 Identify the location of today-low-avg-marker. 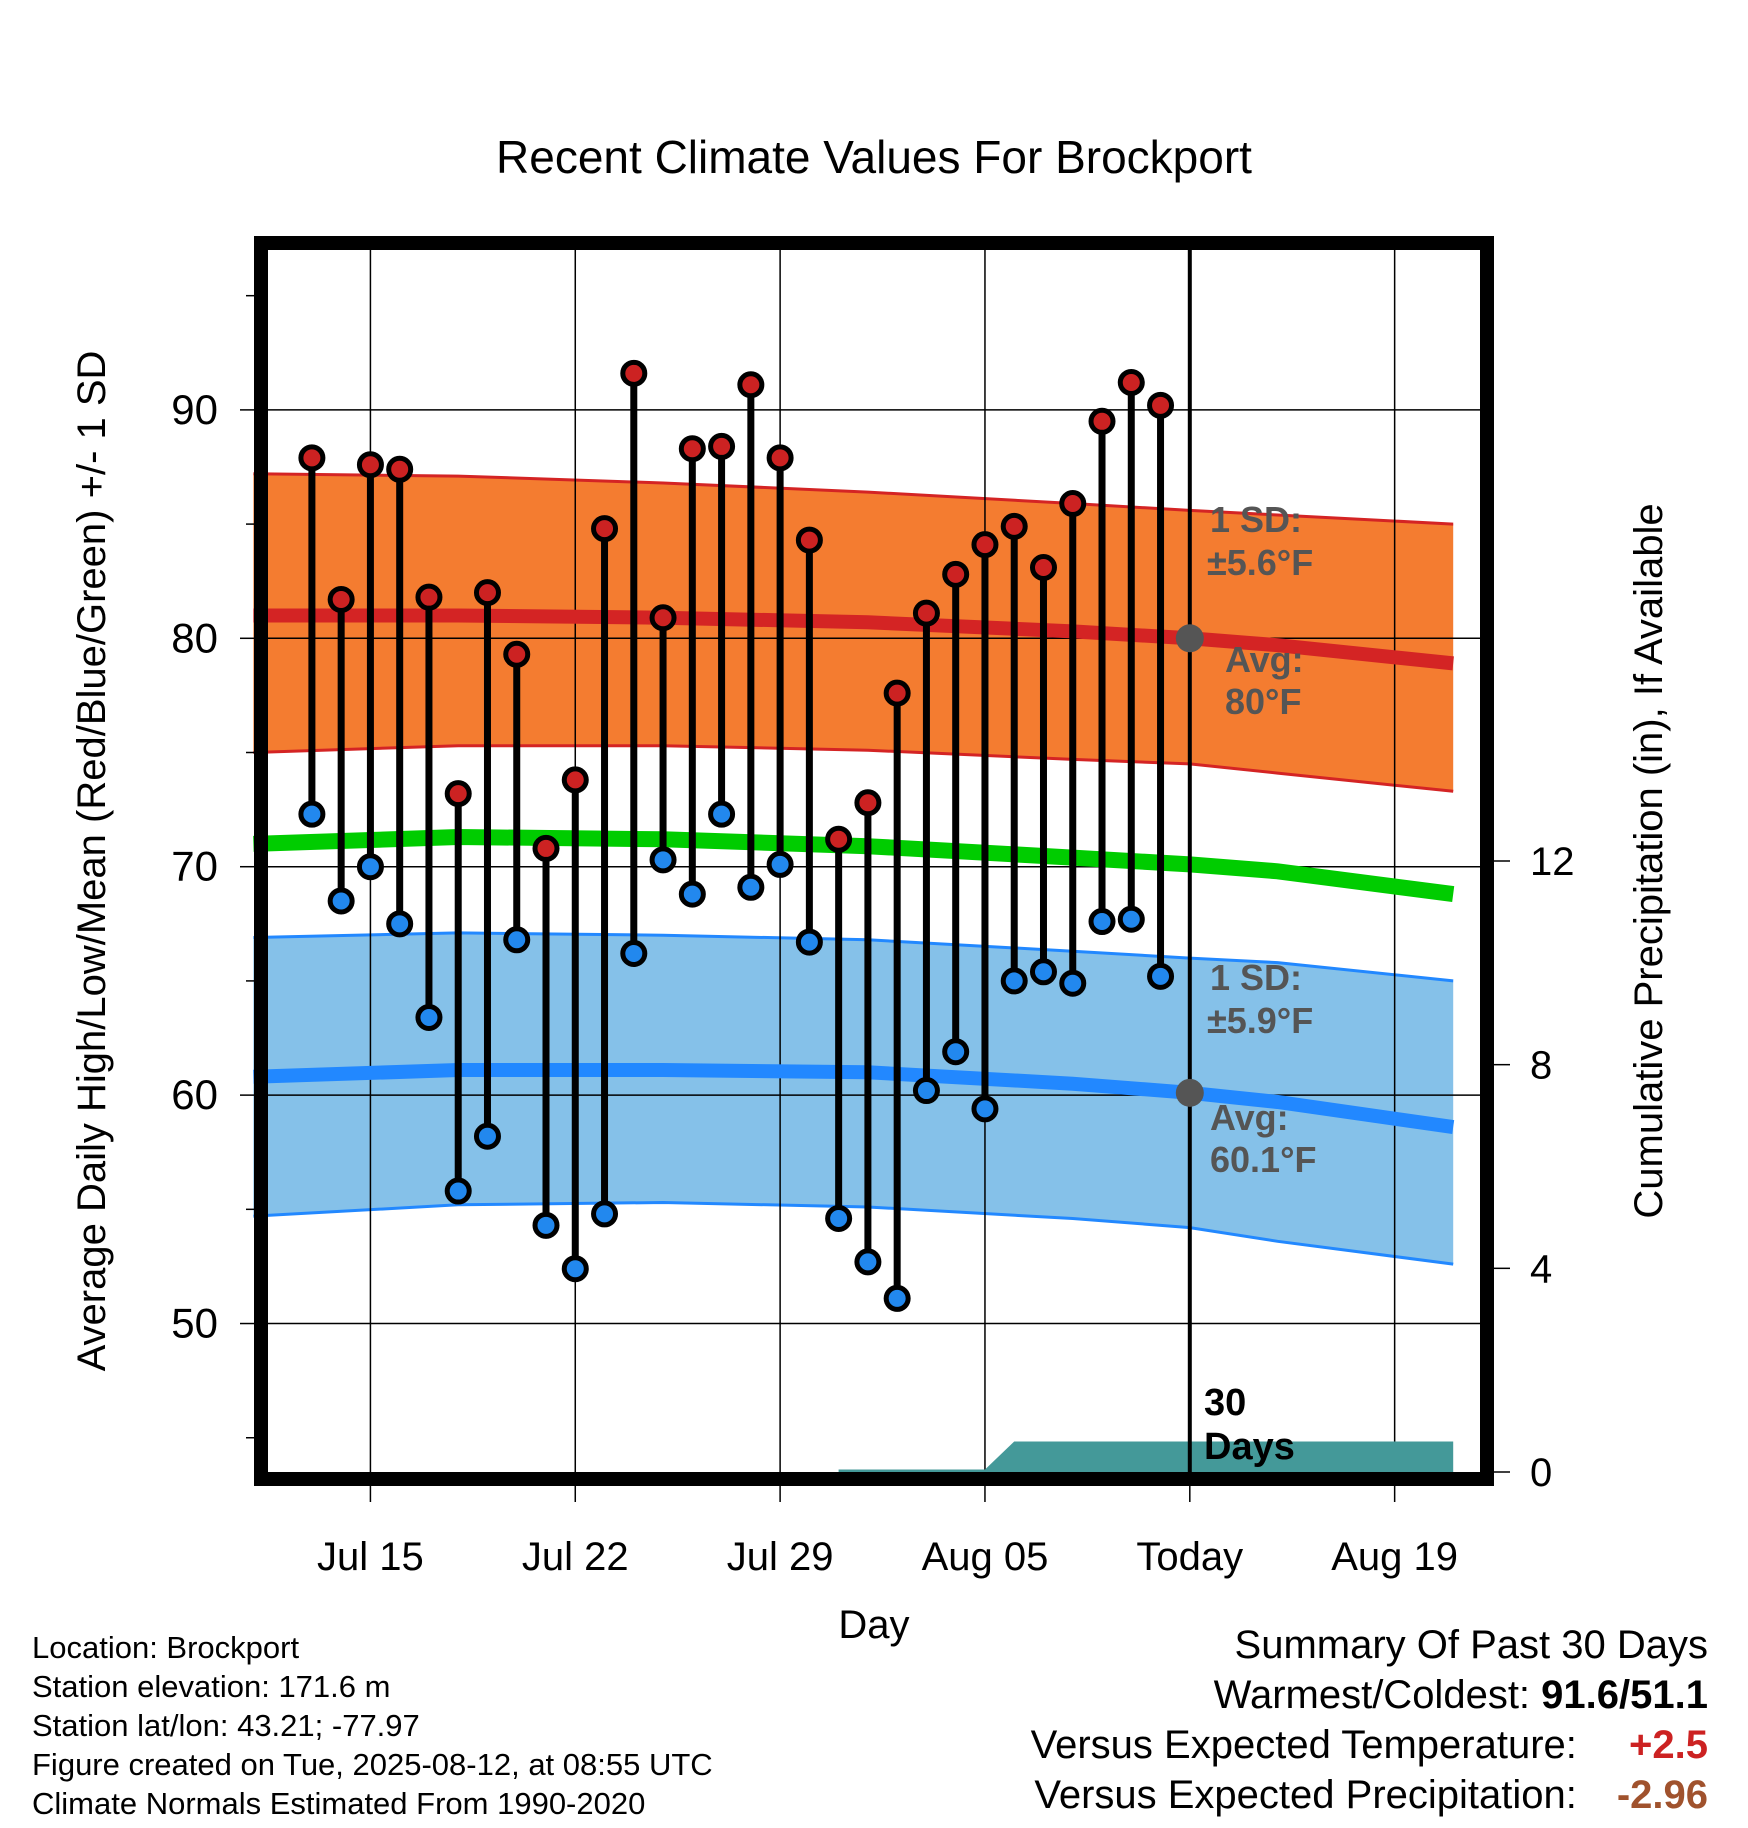
(1189, 1092).